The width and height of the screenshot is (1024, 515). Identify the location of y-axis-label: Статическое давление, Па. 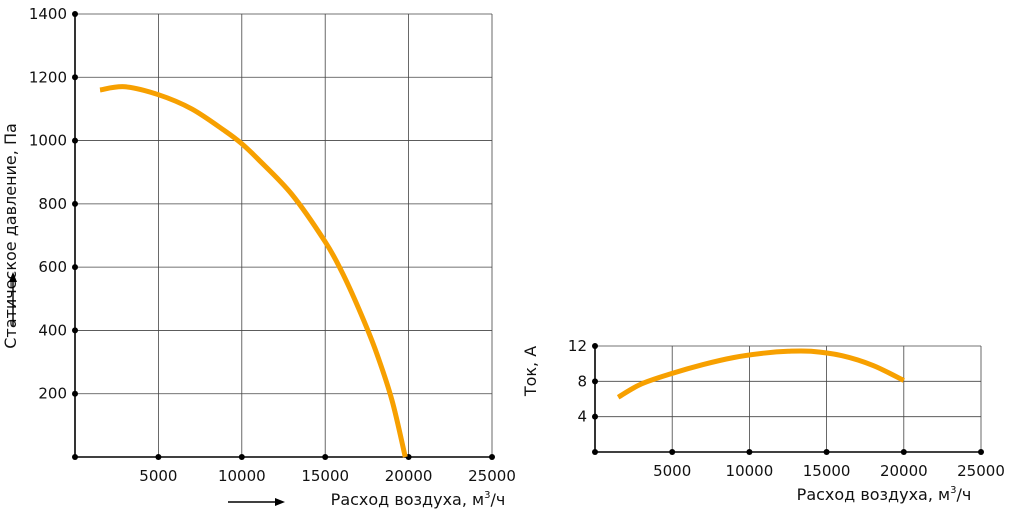
(10, 236).